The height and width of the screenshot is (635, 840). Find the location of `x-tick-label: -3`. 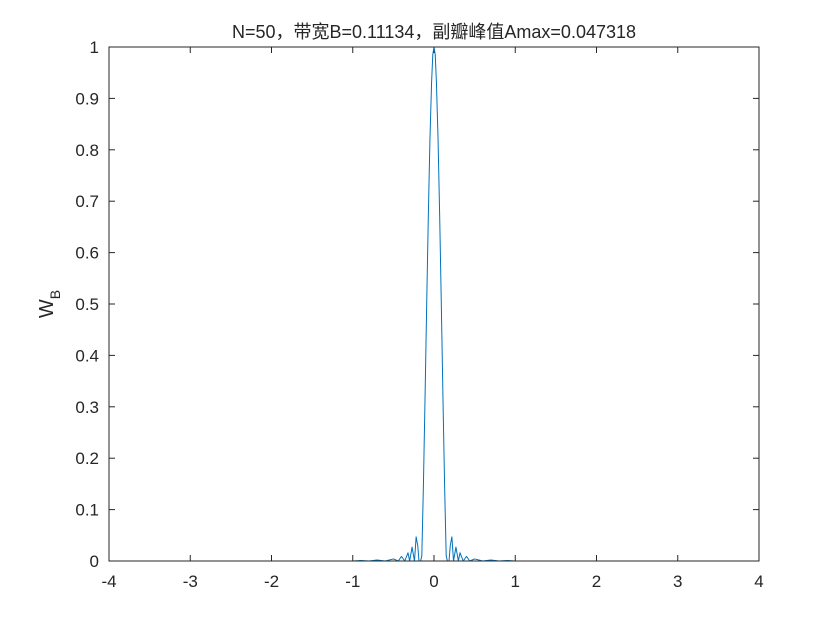

x-tick-label: -3 is located at coordinates (190, 581).